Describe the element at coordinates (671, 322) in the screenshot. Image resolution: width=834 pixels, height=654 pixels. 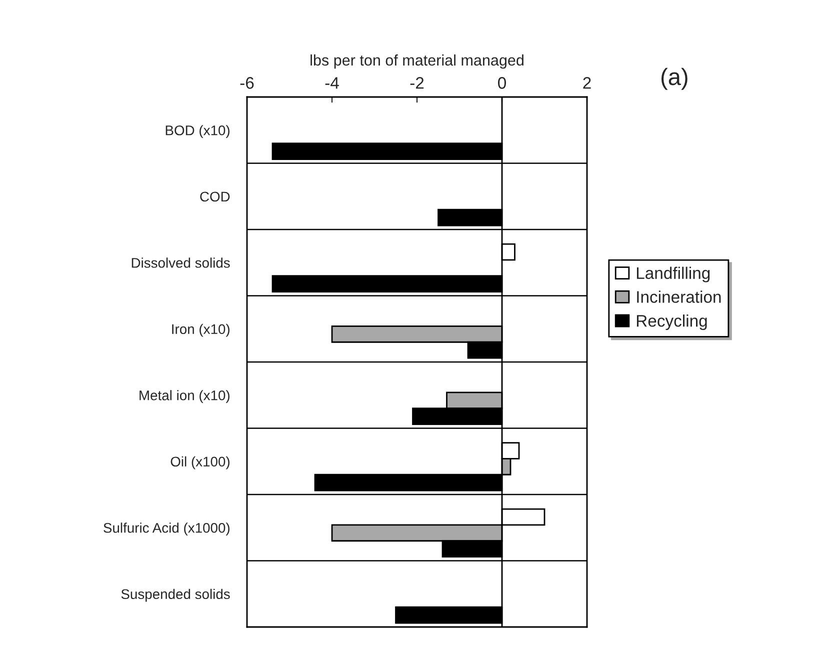
I see `legend-label: Recycling` at that location.